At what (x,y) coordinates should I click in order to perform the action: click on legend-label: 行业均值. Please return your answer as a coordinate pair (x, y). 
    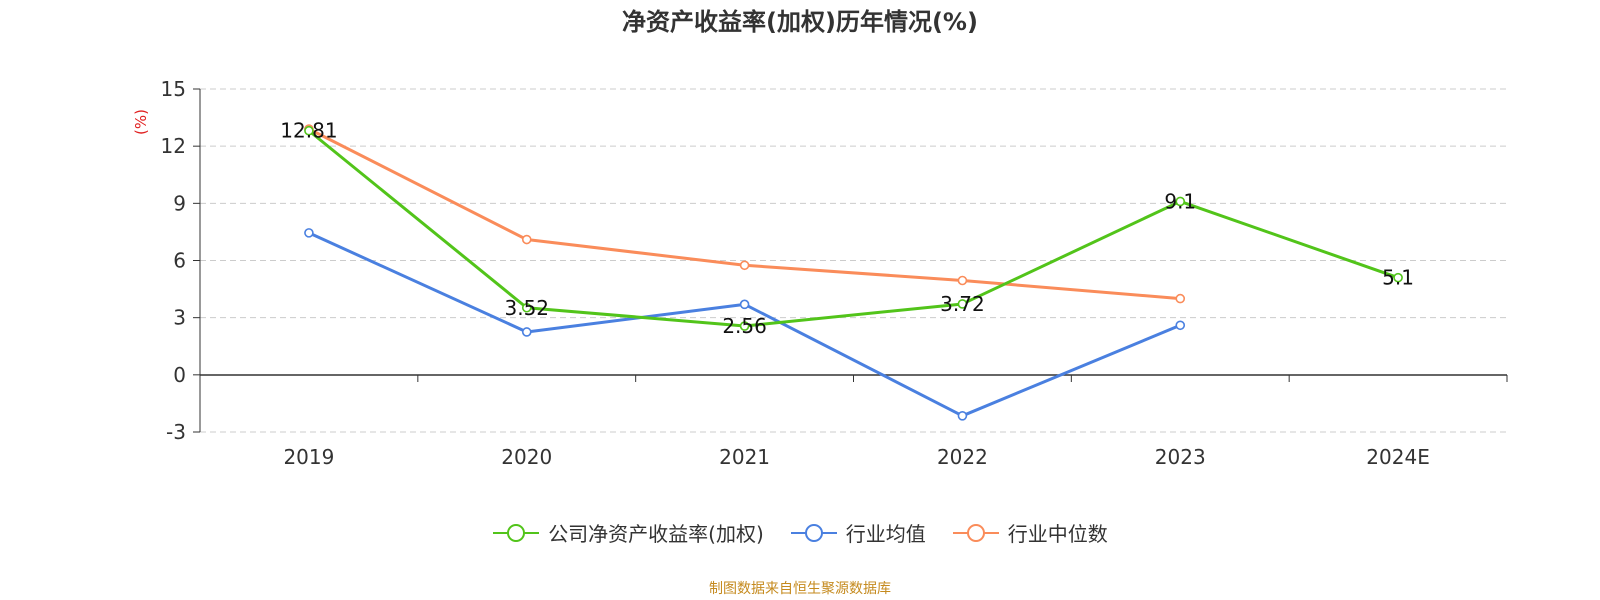
    Looking at the image, I should click on (885, 534).